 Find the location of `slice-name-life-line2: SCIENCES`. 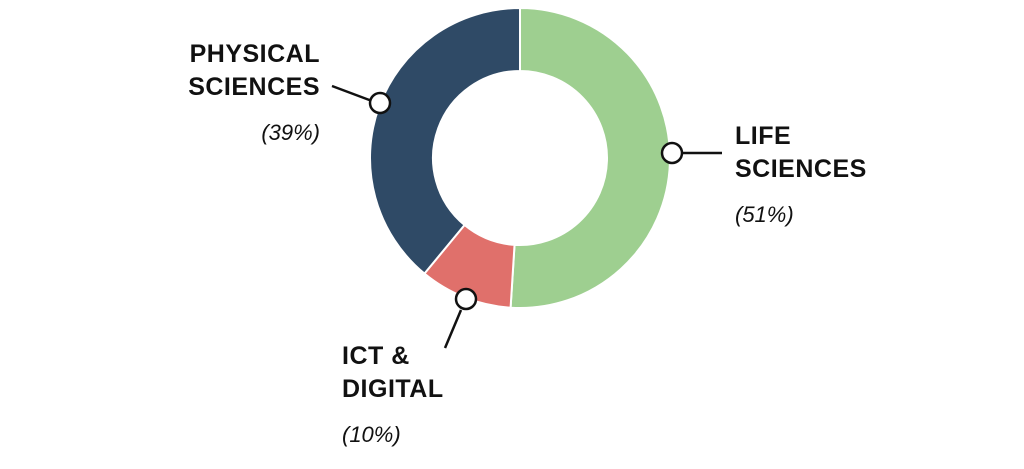

slice-name-life-line2: SCIENCES is located at coordinates (801, 169).